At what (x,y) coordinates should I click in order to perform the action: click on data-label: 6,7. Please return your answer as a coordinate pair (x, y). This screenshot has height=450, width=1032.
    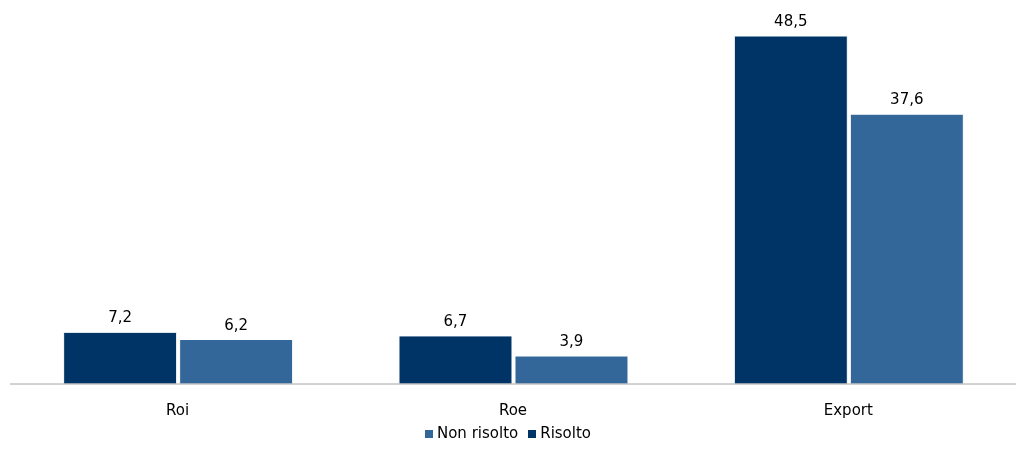
    Looking at the image, I should click on (455, 320).